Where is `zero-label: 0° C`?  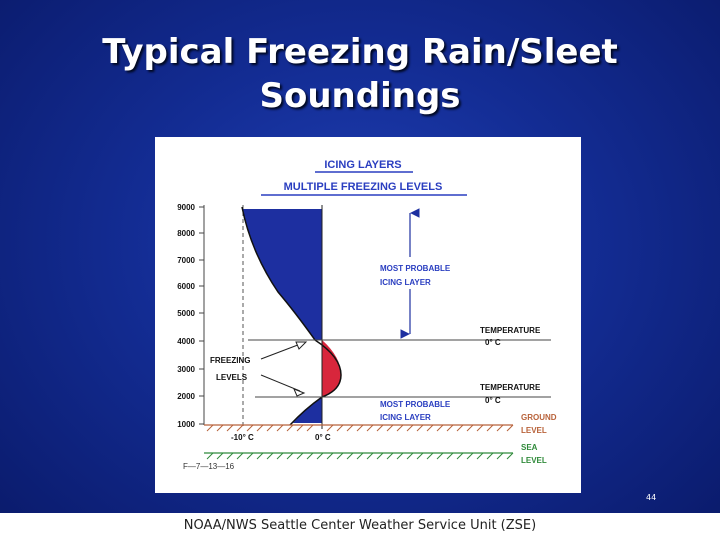
zero-label: 0° C is located at coordinates (323, 437).